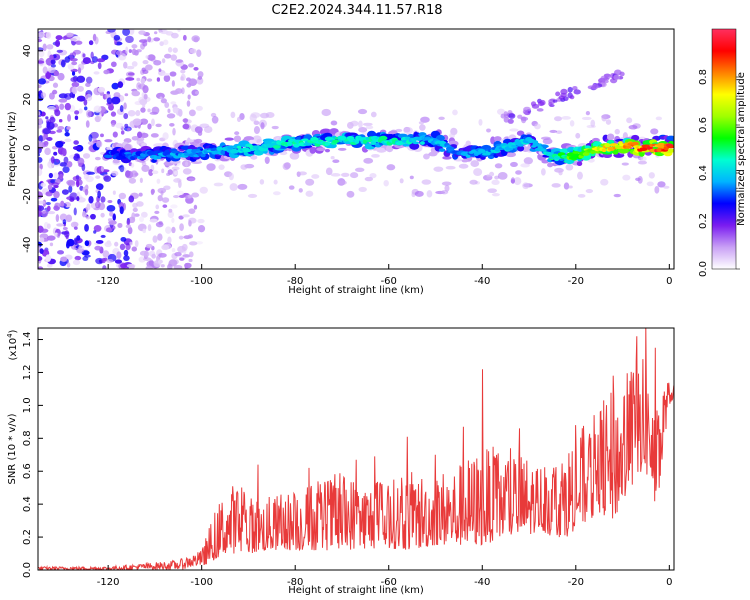 This screenshot has width=750, height=600. Describe the element at coordinates (108, 582) in the screenshot. I see `snr-x-tick-label: -120` at that location.